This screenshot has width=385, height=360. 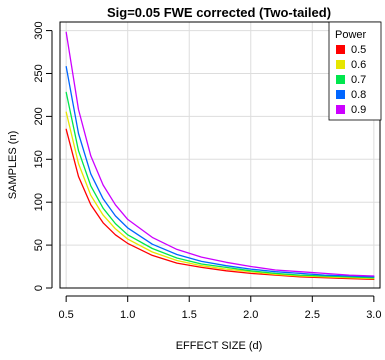 What do you see at coordinates (39, 202) in the screenshot?
I see `y-tick-label-2: 100` at bounding box center [39, 202].